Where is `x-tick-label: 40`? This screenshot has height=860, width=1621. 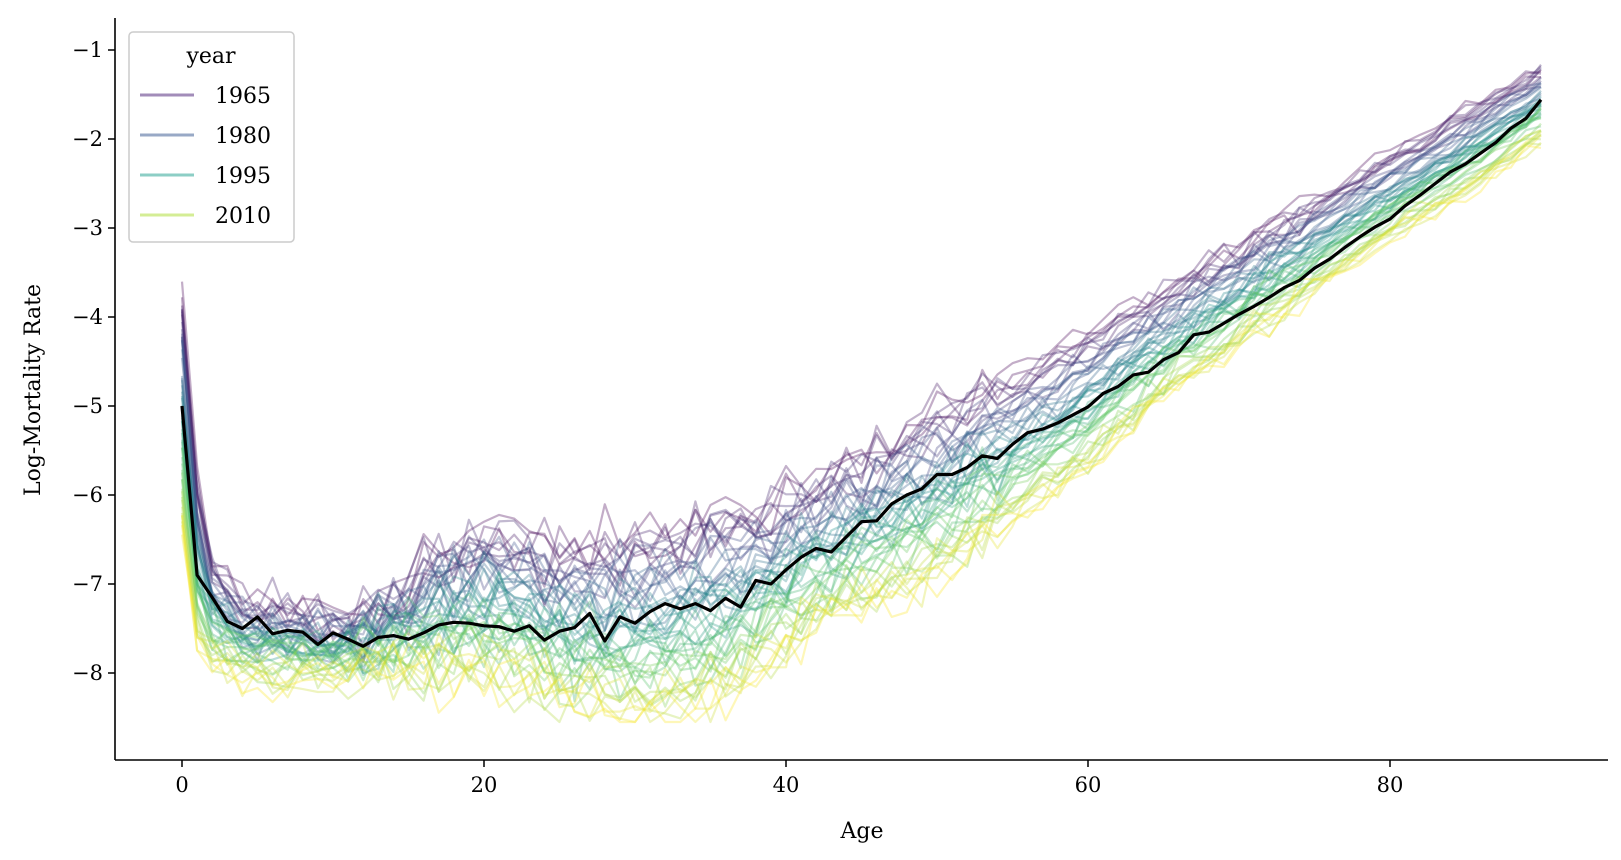
x-tick-label: 40 is located at coordinates (786, 785).